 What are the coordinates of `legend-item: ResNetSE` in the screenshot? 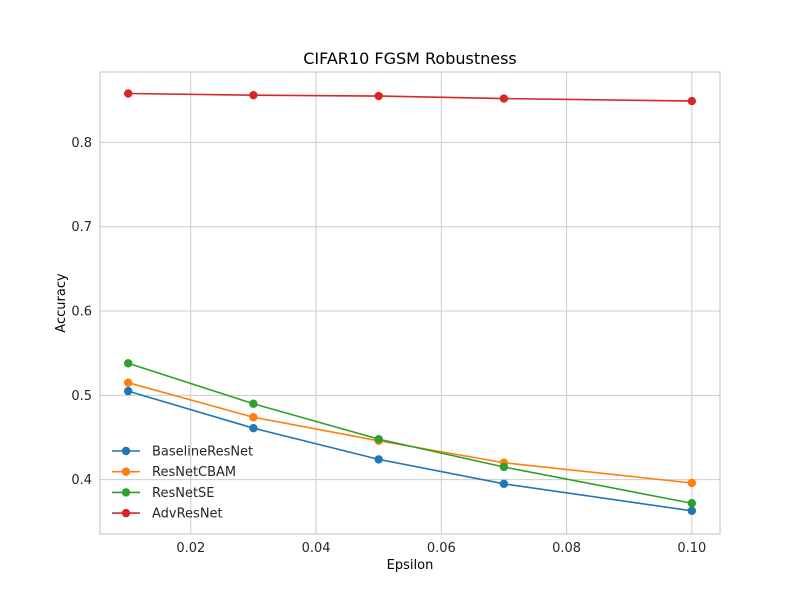 It's located at (163, 493).